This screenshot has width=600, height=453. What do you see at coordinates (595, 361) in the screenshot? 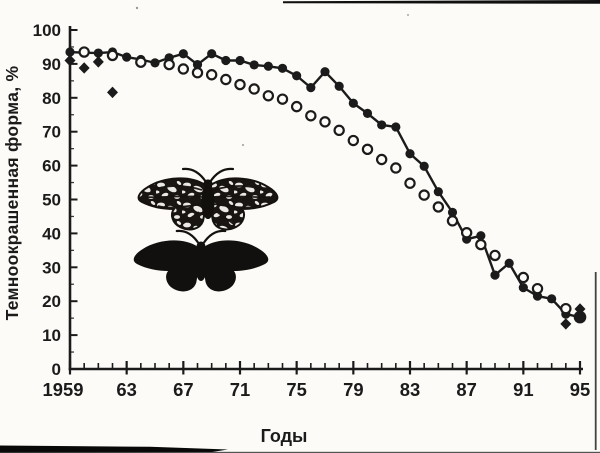
I see `scan-artifact-right-line` at bounding box center [595, 361].